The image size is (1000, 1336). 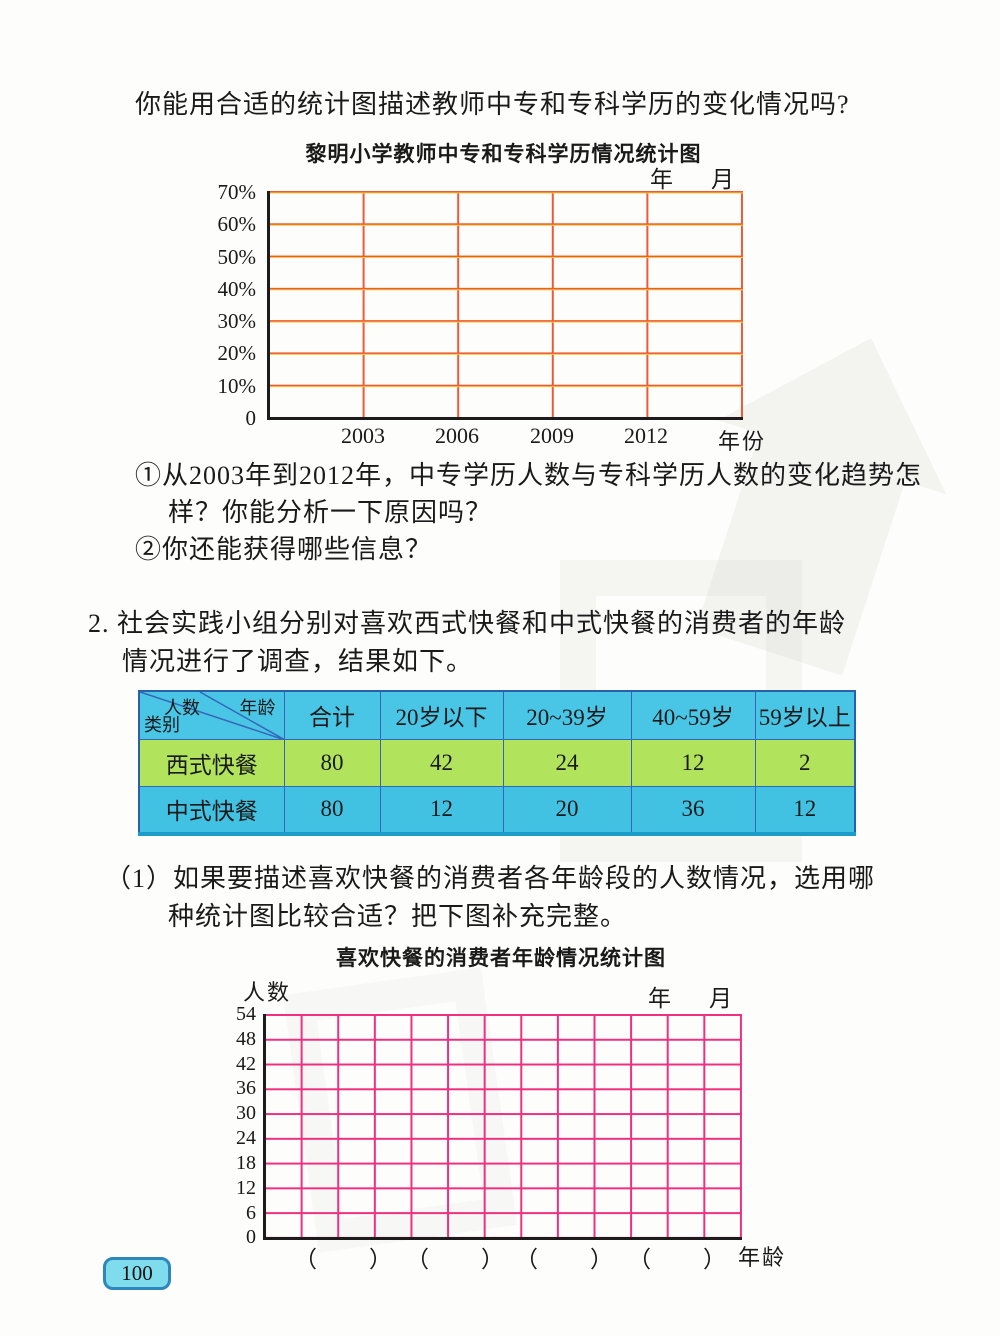 What do you see at coordinates (567, 715) in the screenshot?
I see `table-column-header: 20~39岁` at bounding box center [567, 715].